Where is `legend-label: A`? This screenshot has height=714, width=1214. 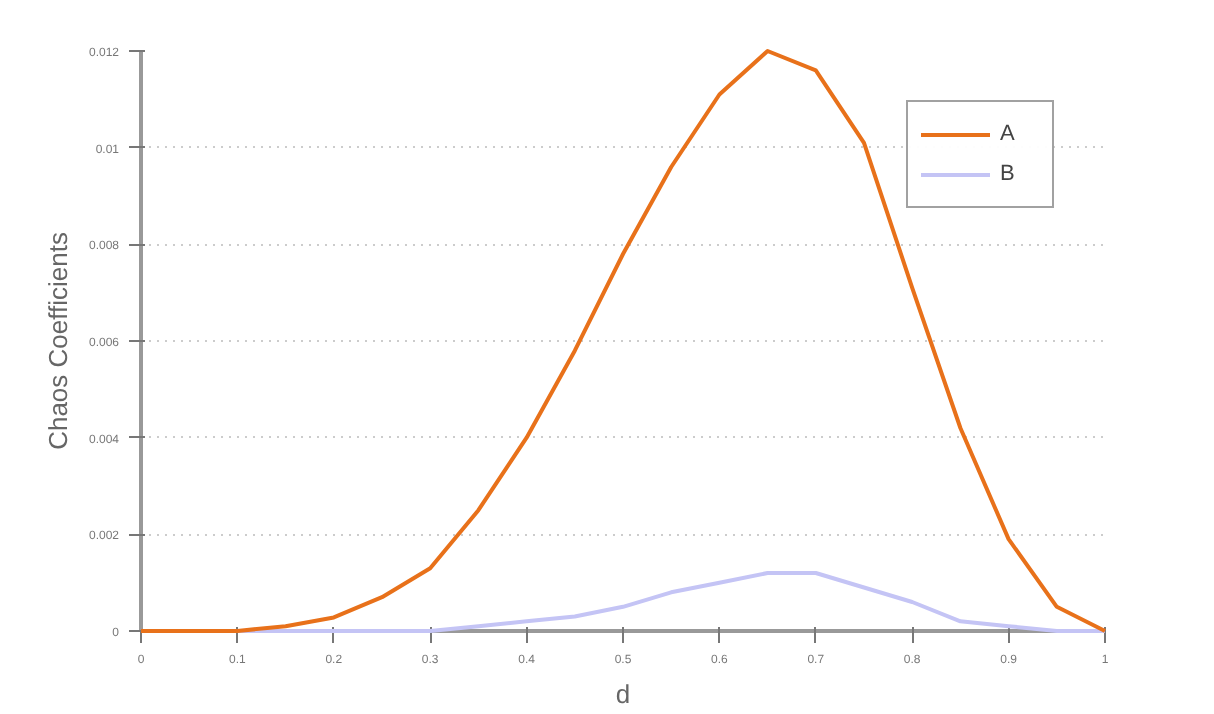 legend-label: A is located at coordinates (1008, 134).